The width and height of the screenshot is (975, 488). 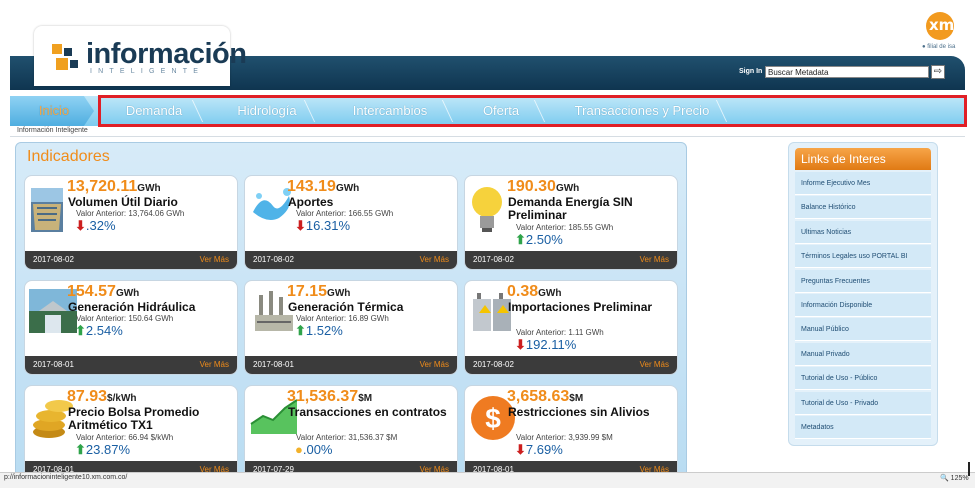 I want to click on link-item: Términos Legales uso PORTAL BI, so click(x=863, y=257).